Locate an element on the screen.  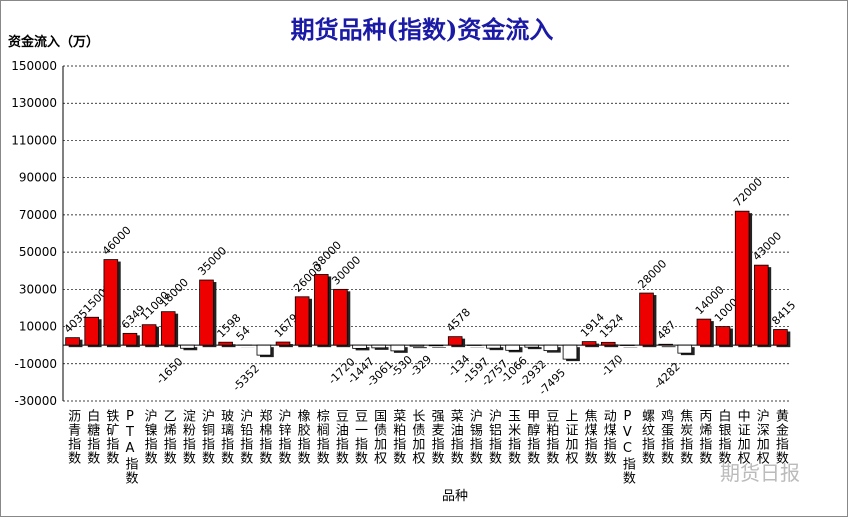
x-tick-label: 焦煤指数 is located at coordinates (590, 437).